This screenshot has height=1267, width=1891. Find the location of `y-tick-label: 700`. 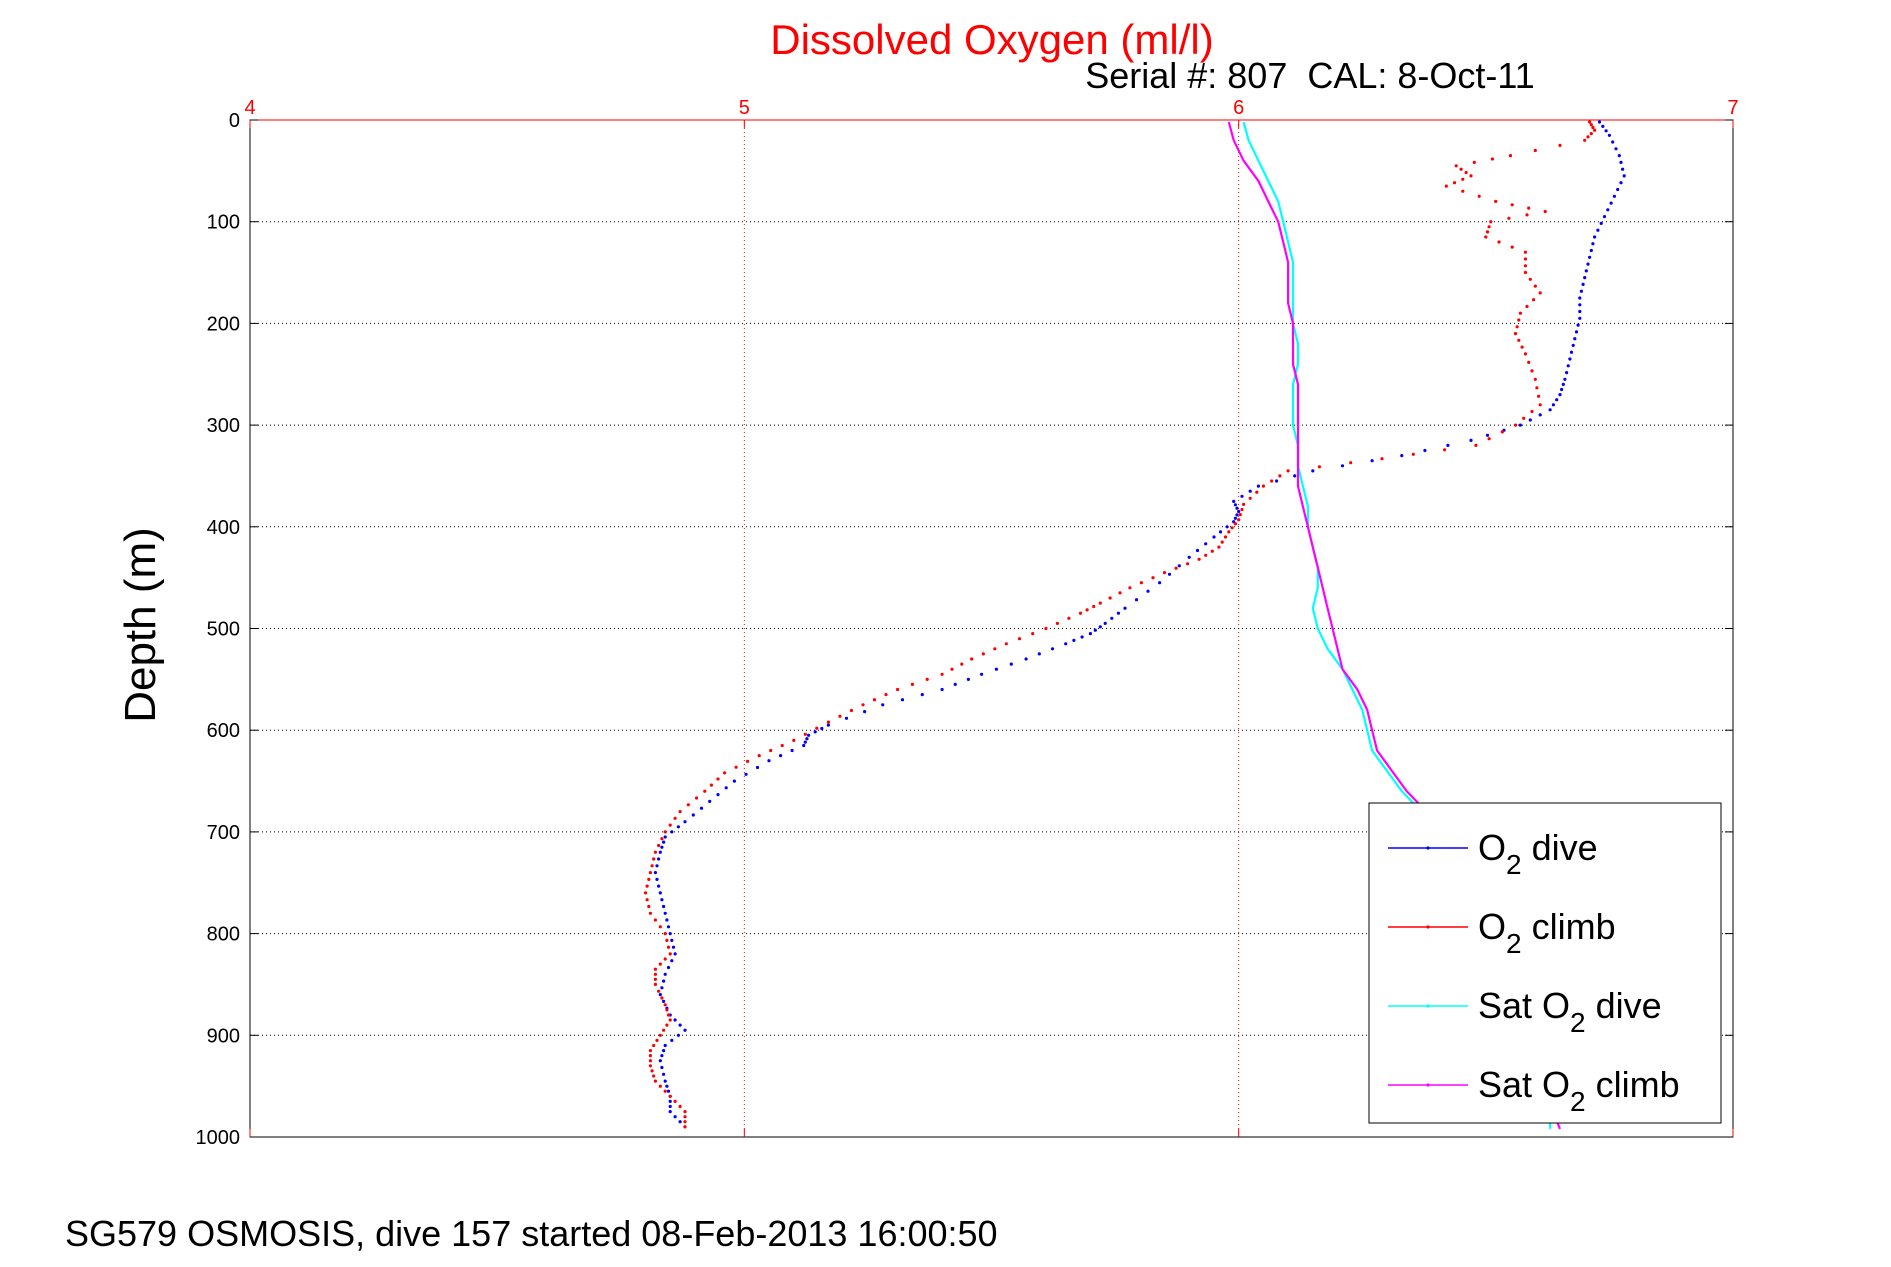

y-tick-label: 700 is located at coordinates (223, 833).